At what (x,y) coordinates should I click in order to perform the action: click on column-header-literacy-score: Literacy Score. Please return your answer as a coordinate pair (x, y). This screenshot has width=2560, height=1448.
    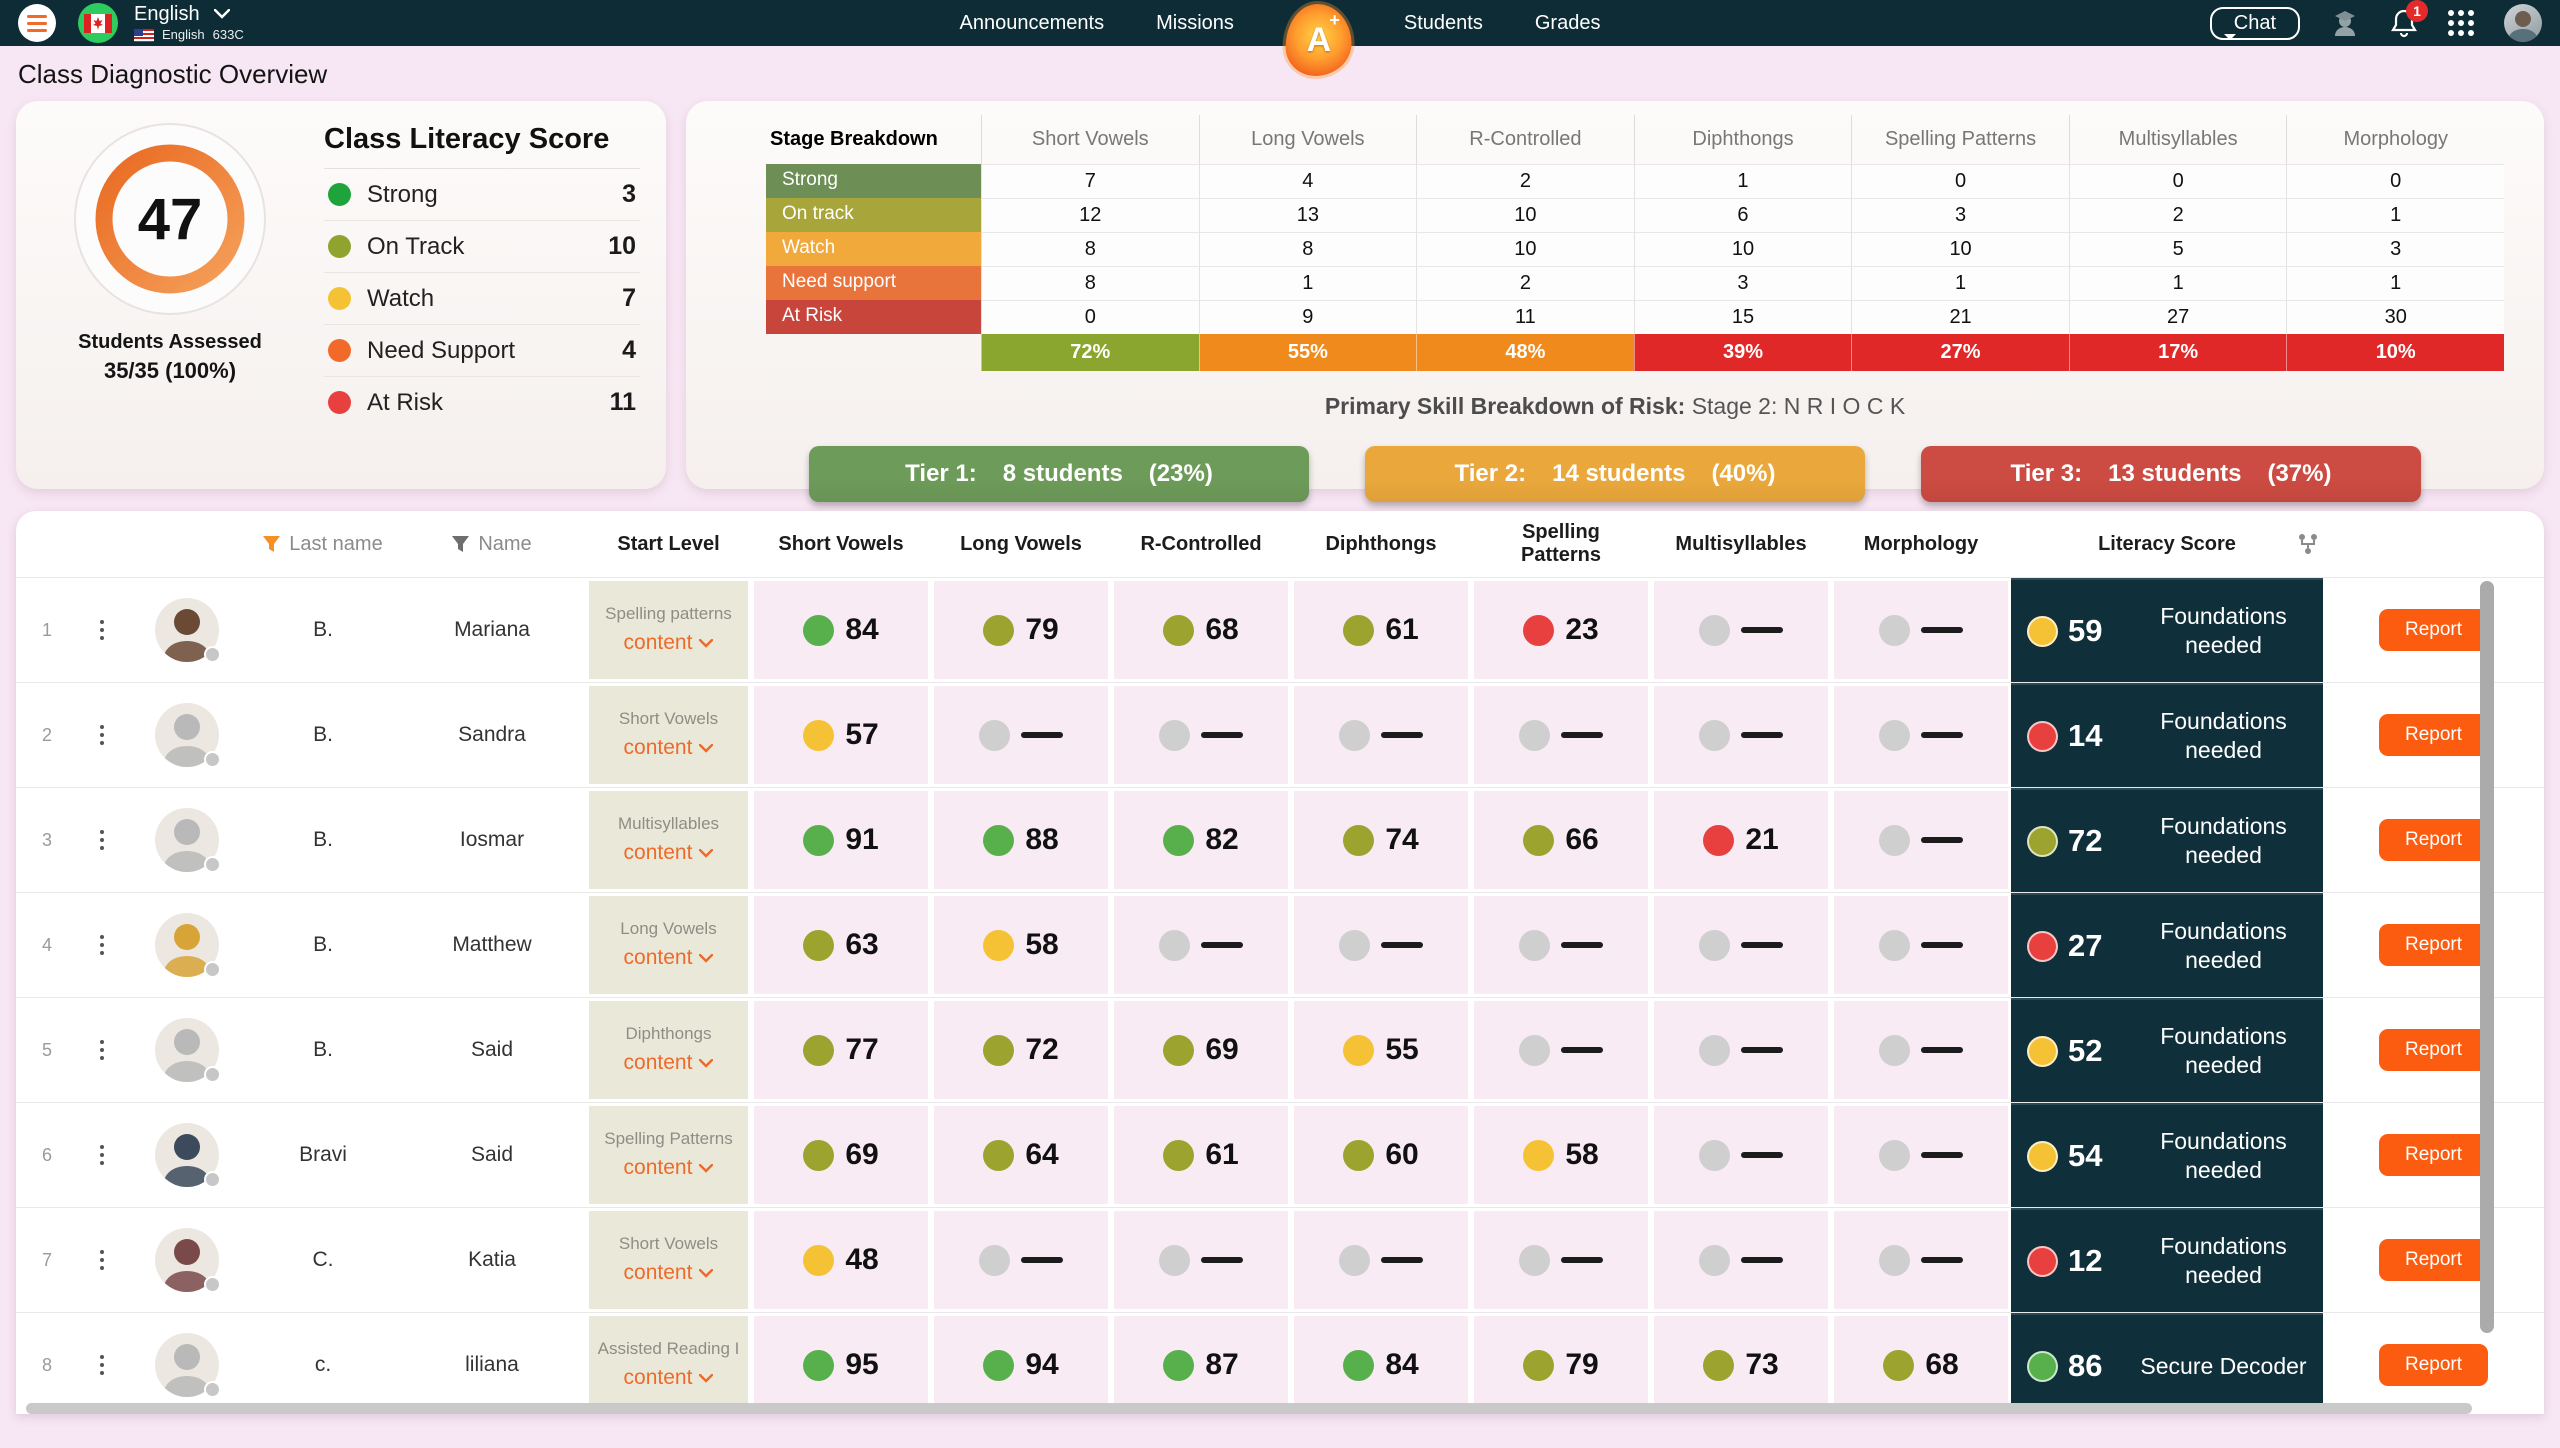
    Looking at the image, I should click on (2167, 544).